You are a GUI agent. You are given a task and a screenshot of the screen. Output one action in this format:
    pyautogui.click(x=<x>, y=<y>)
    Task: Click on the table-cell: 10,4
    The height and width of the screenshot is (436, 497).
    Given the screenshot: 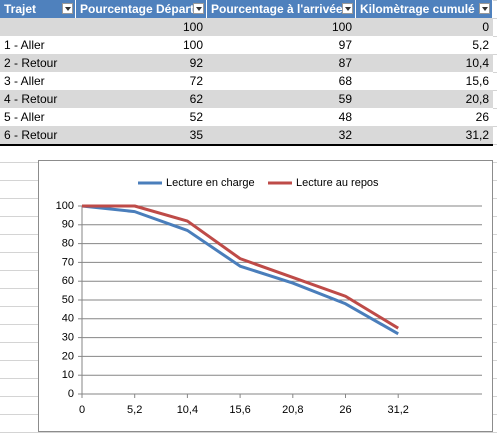 What is the action you would take?
    pyautogui.click(x=477, y=63)
    